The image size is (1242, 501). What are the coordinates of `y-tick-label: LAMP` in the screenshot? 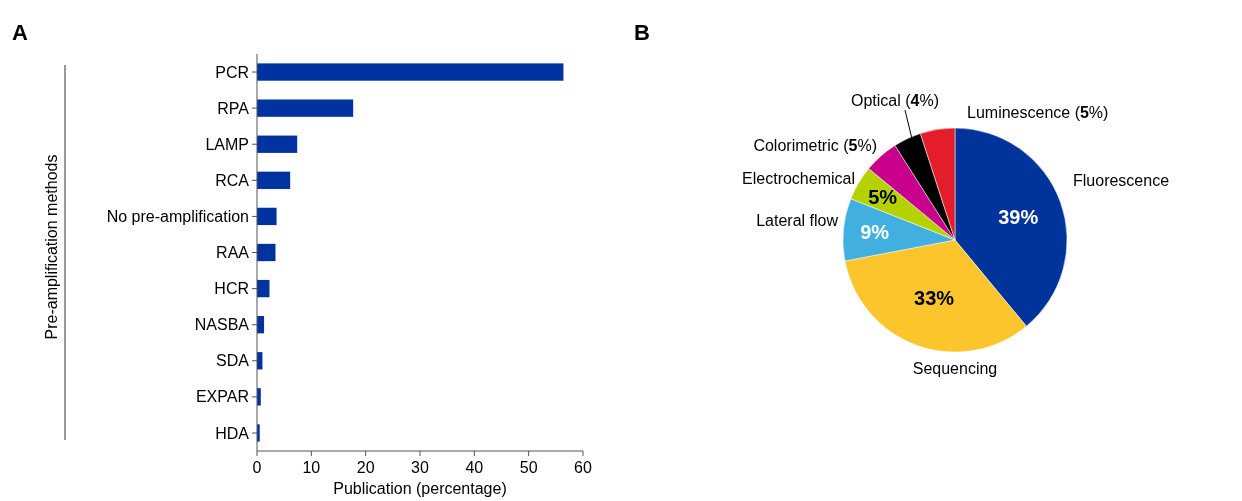 It's located at (227, 144).